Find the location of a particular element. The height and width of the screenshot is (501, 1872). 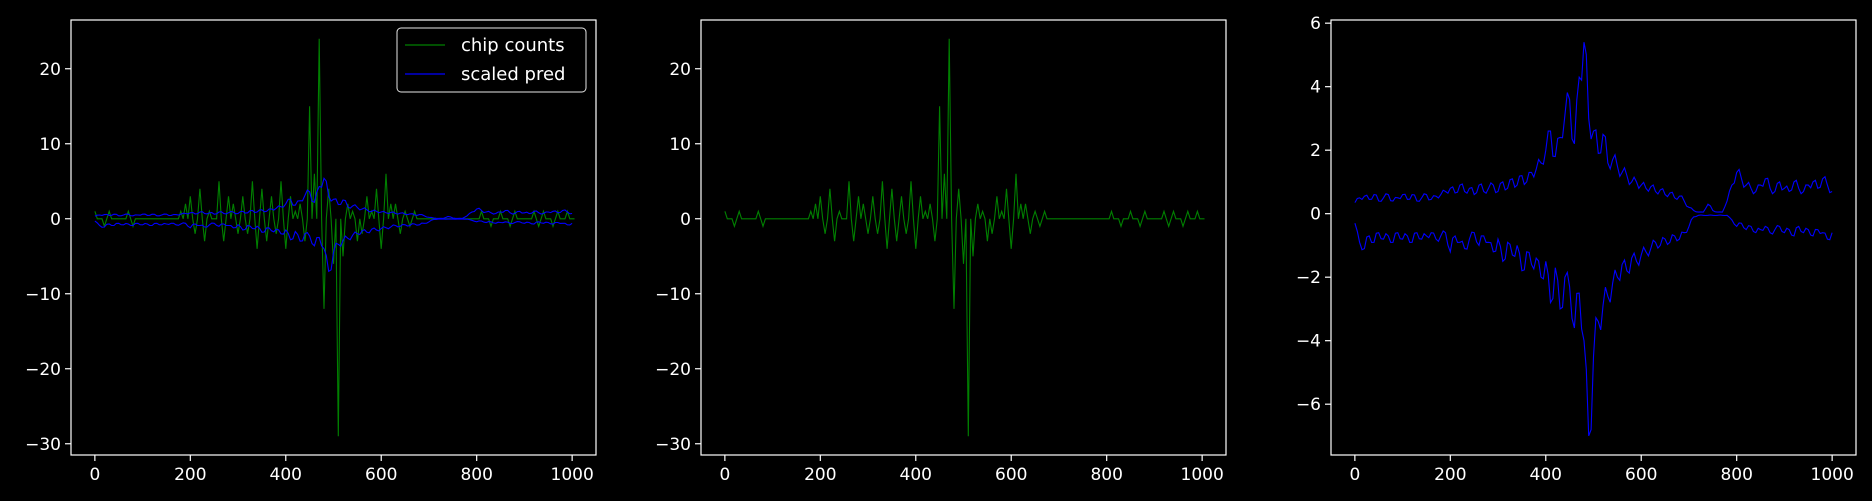

series-line-series-1-lower is located at coordinates (1593, 325).